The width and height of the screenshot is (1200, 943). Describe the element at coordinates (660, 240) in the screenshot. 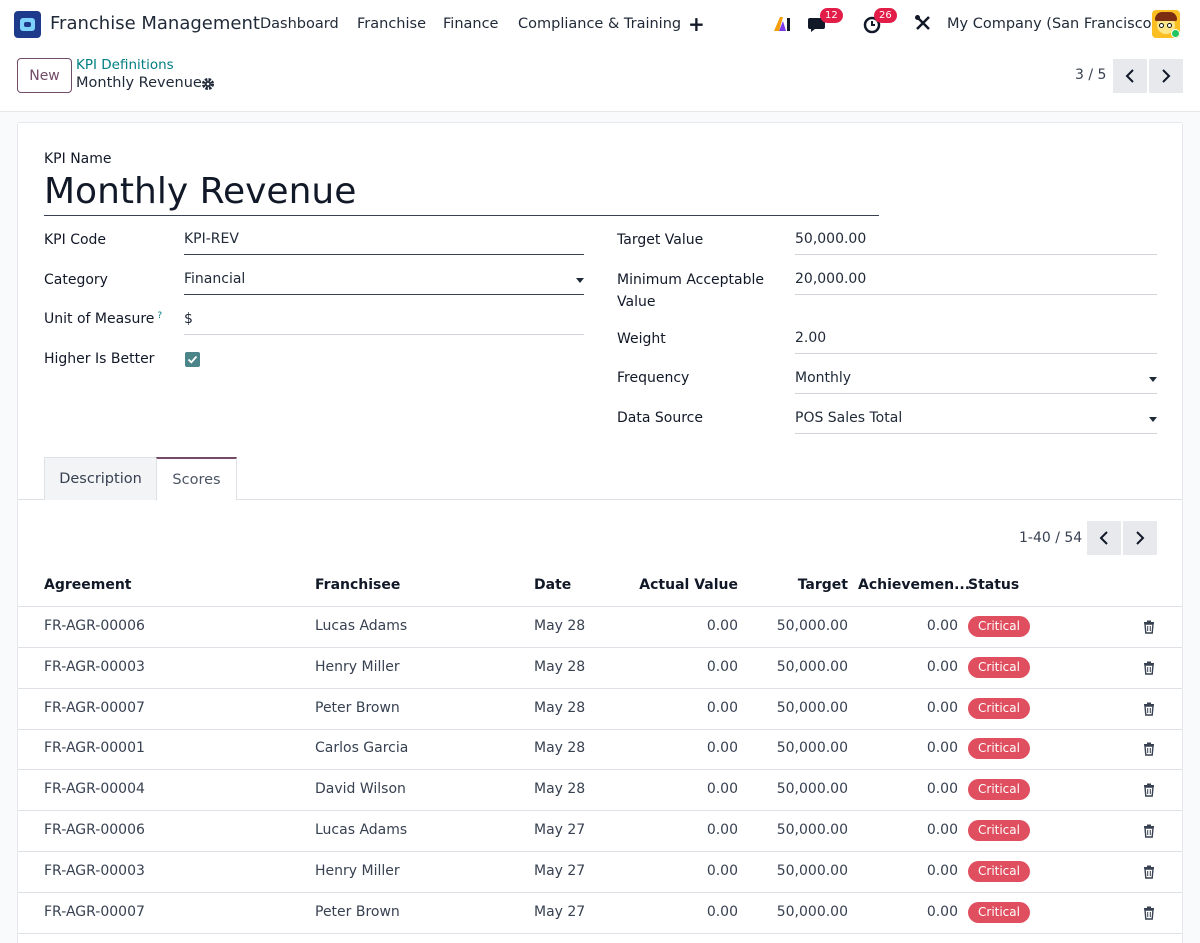

I see `target-value-label: Target Value` at that location.